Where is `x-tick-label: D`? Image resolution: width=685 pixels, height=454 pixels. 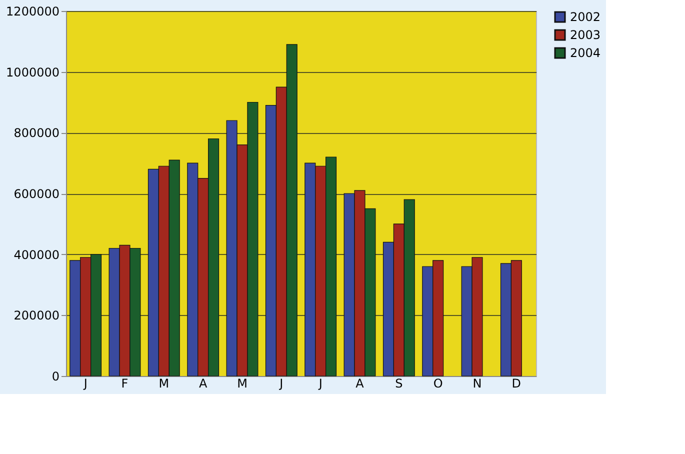
x-tick-label: D is located at coordinates (517, 383).